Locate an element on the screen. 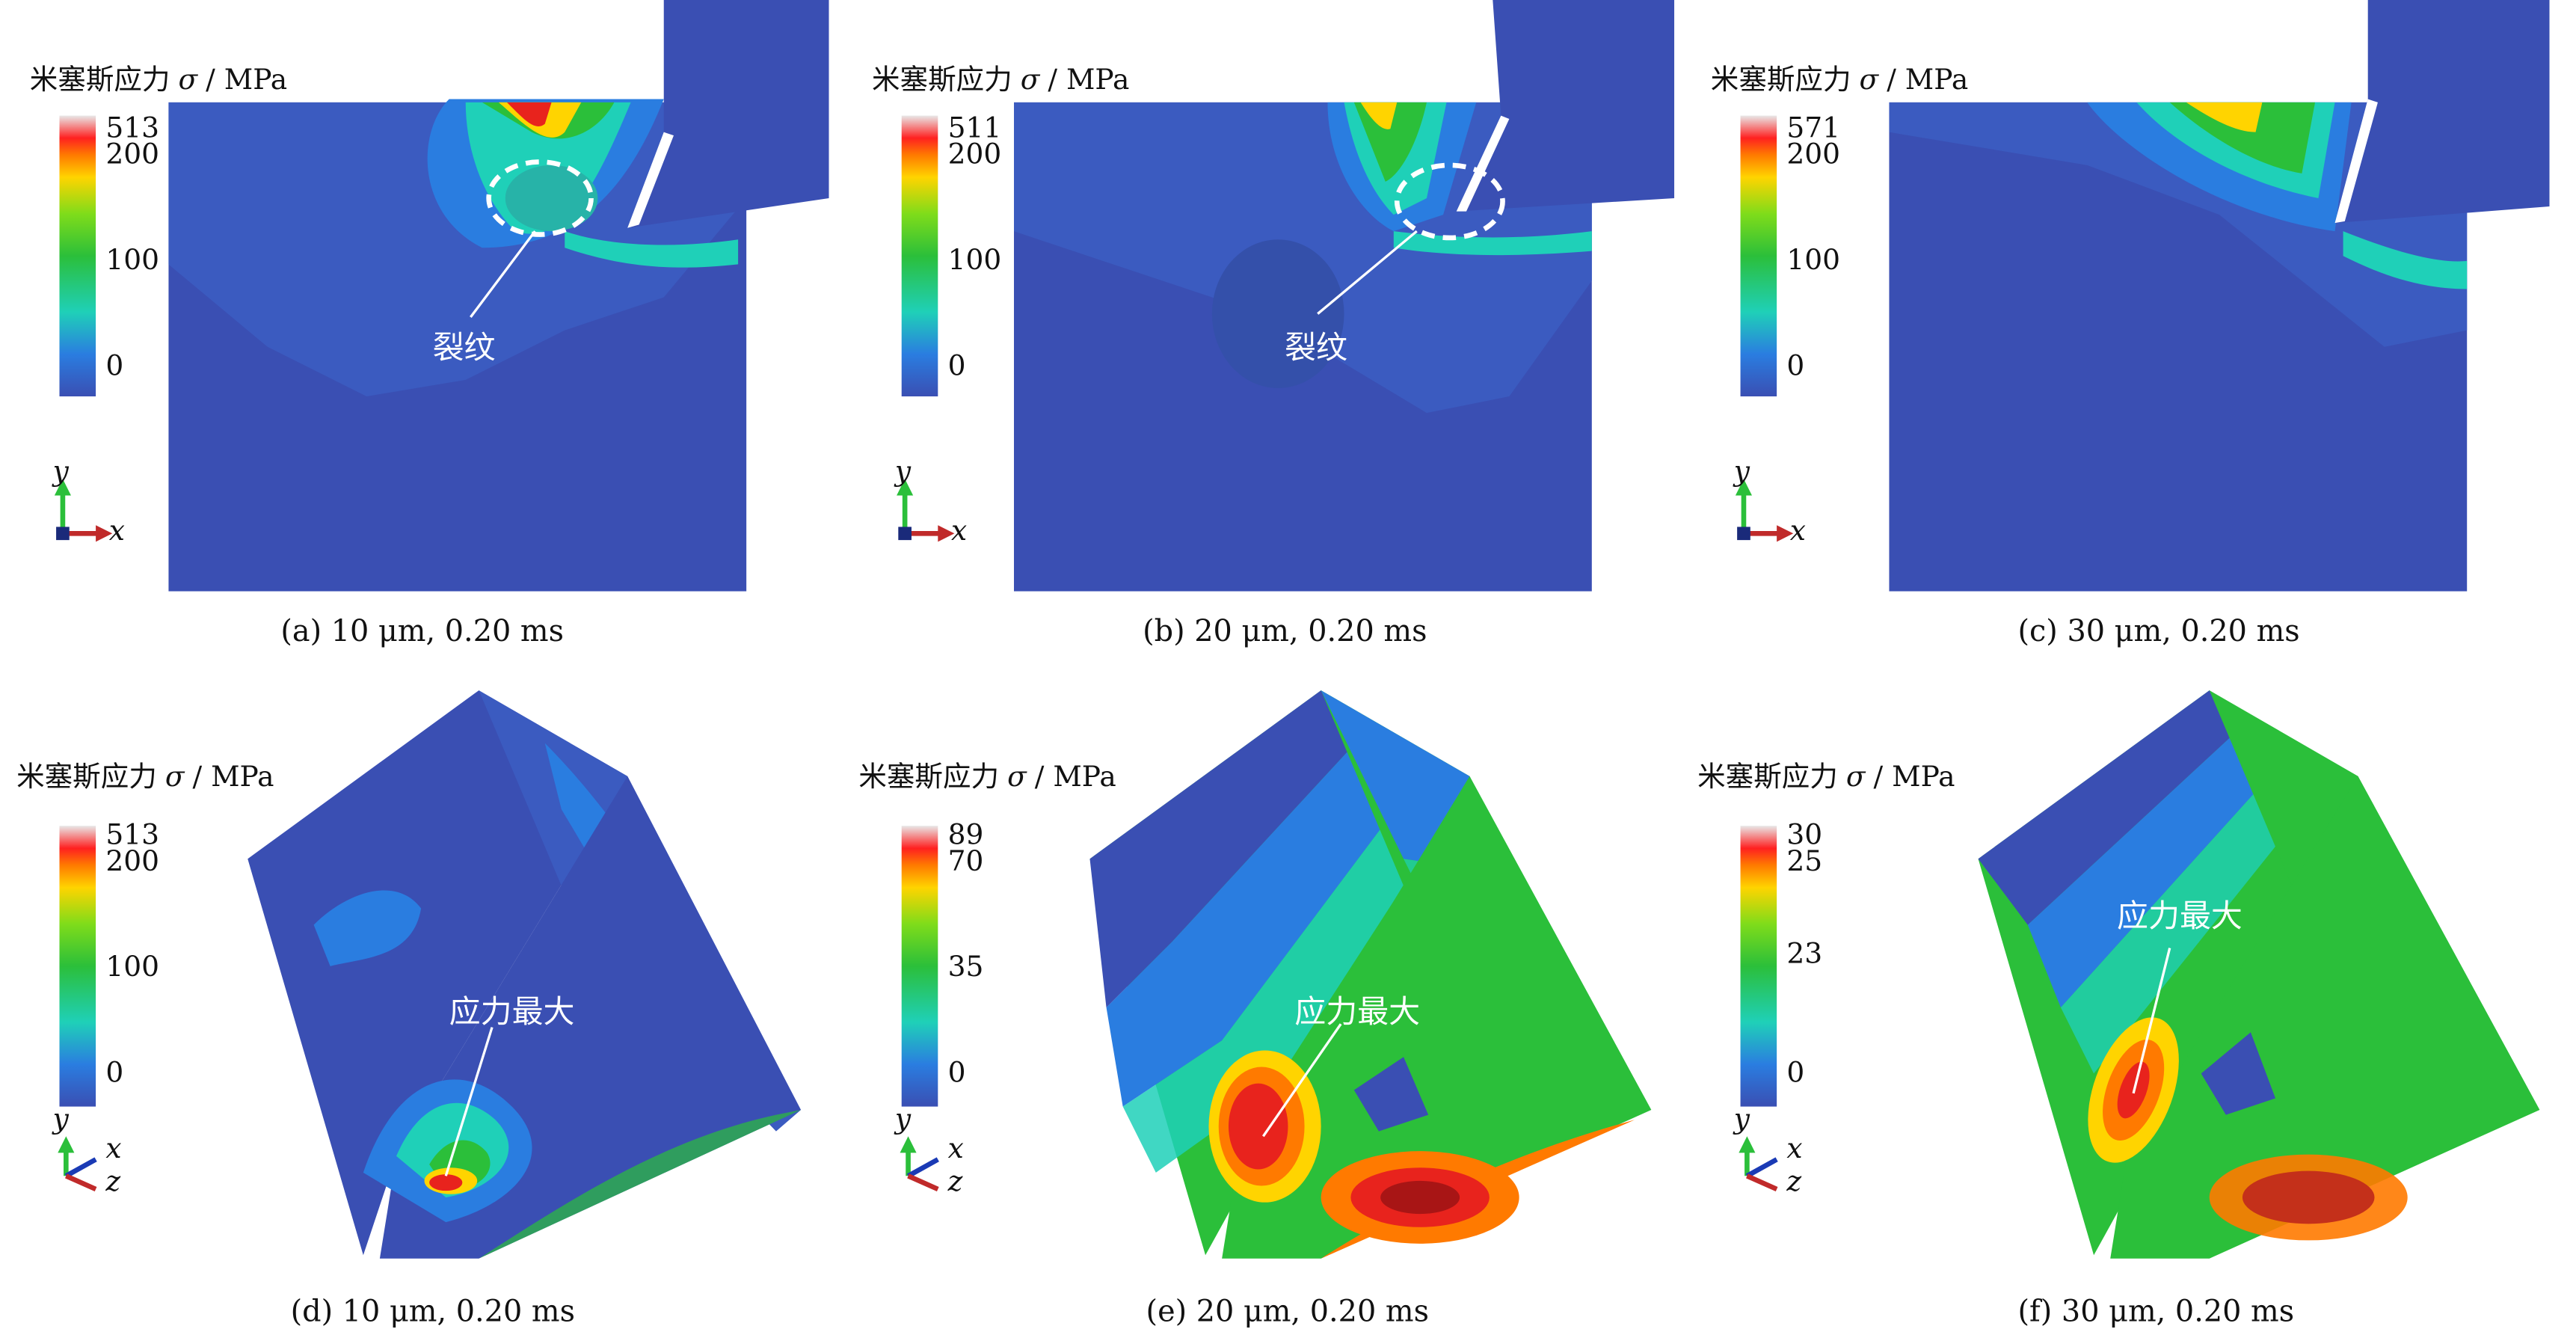 The height and width of the screenshot is (1338, 2576). tick-max: 511 is located at coordinates (974, 129).